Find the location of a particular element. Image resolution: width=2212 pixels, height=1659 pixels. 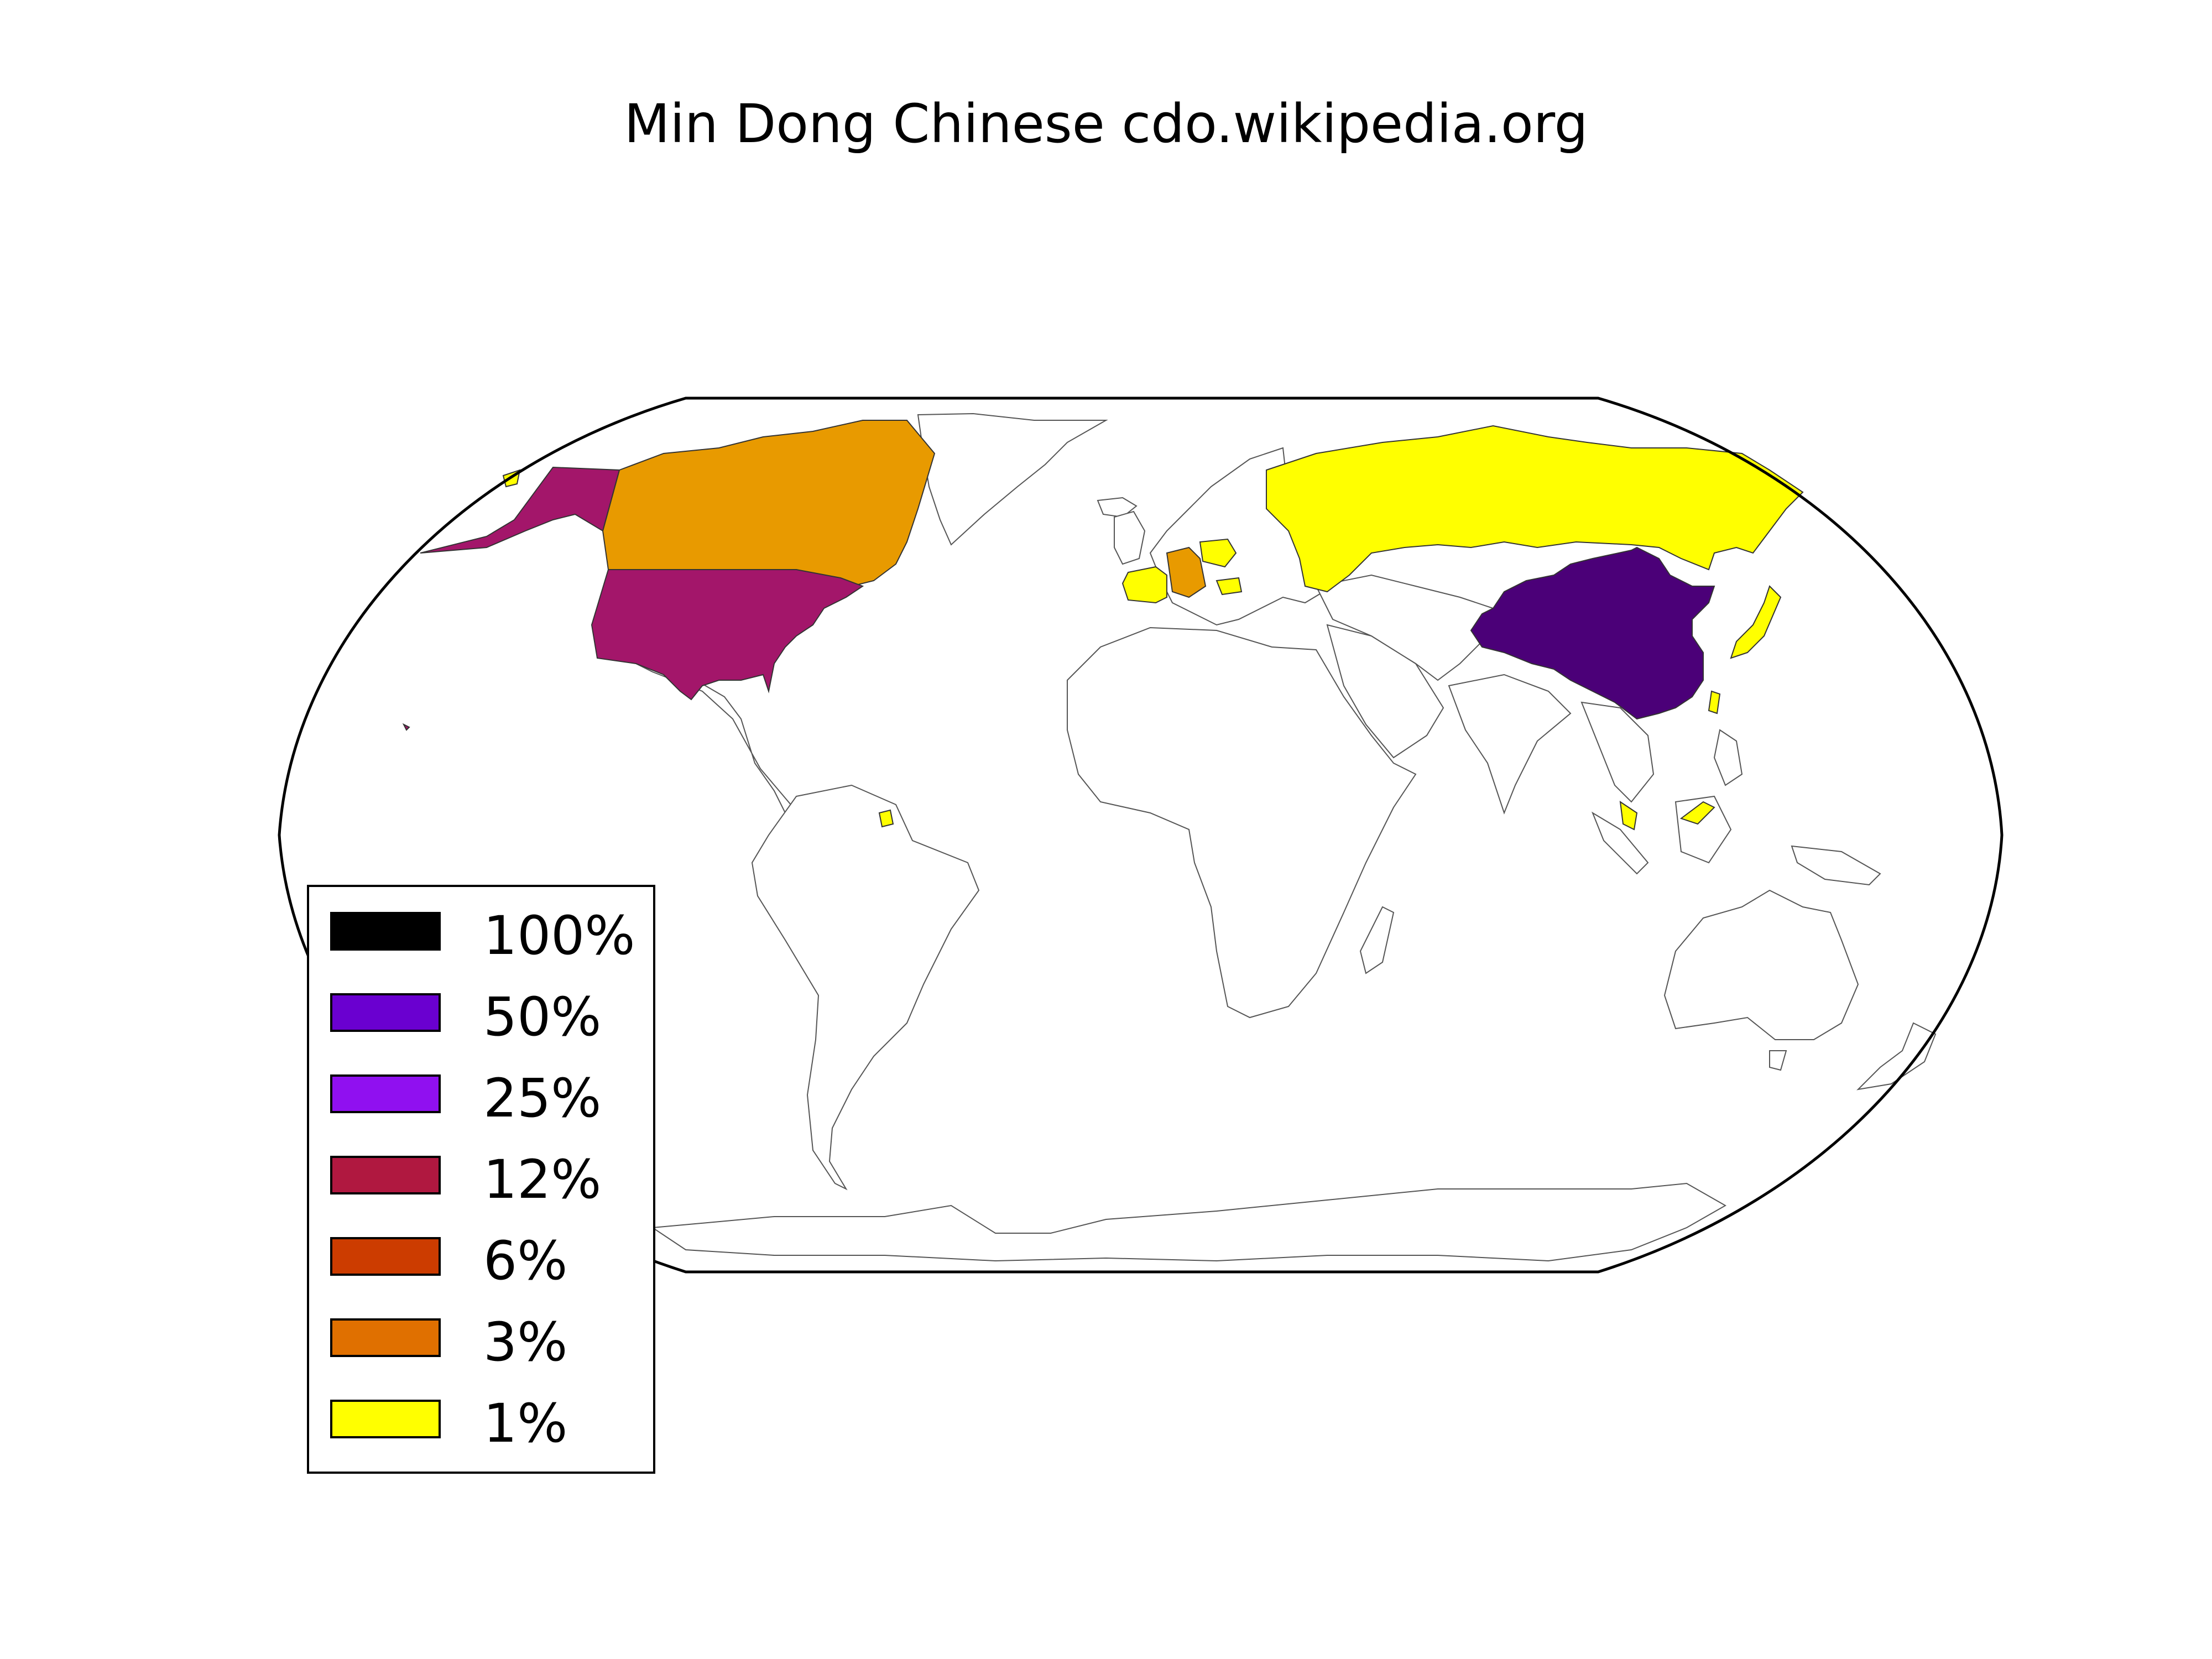

land-greenland is located at coordinates (1013, 480).